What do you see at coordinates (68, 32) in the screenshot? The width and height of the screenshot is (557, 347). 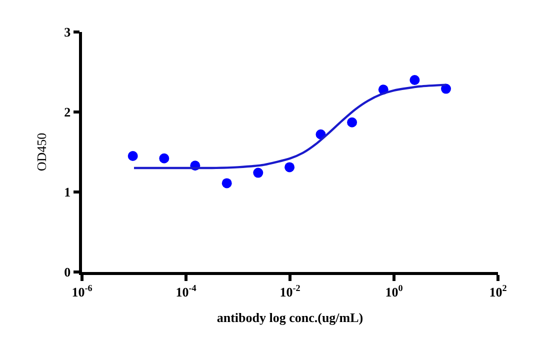 I see `y-tick-label: 3` at bounding box center [68, 32].